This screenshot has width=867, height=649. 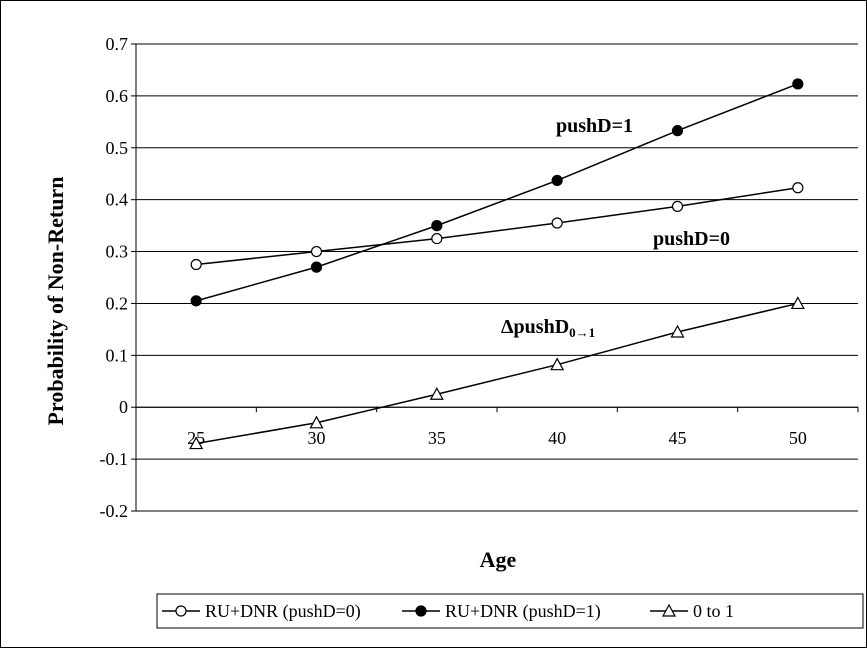 I want to click on series-line, so click(x=497, y=226).